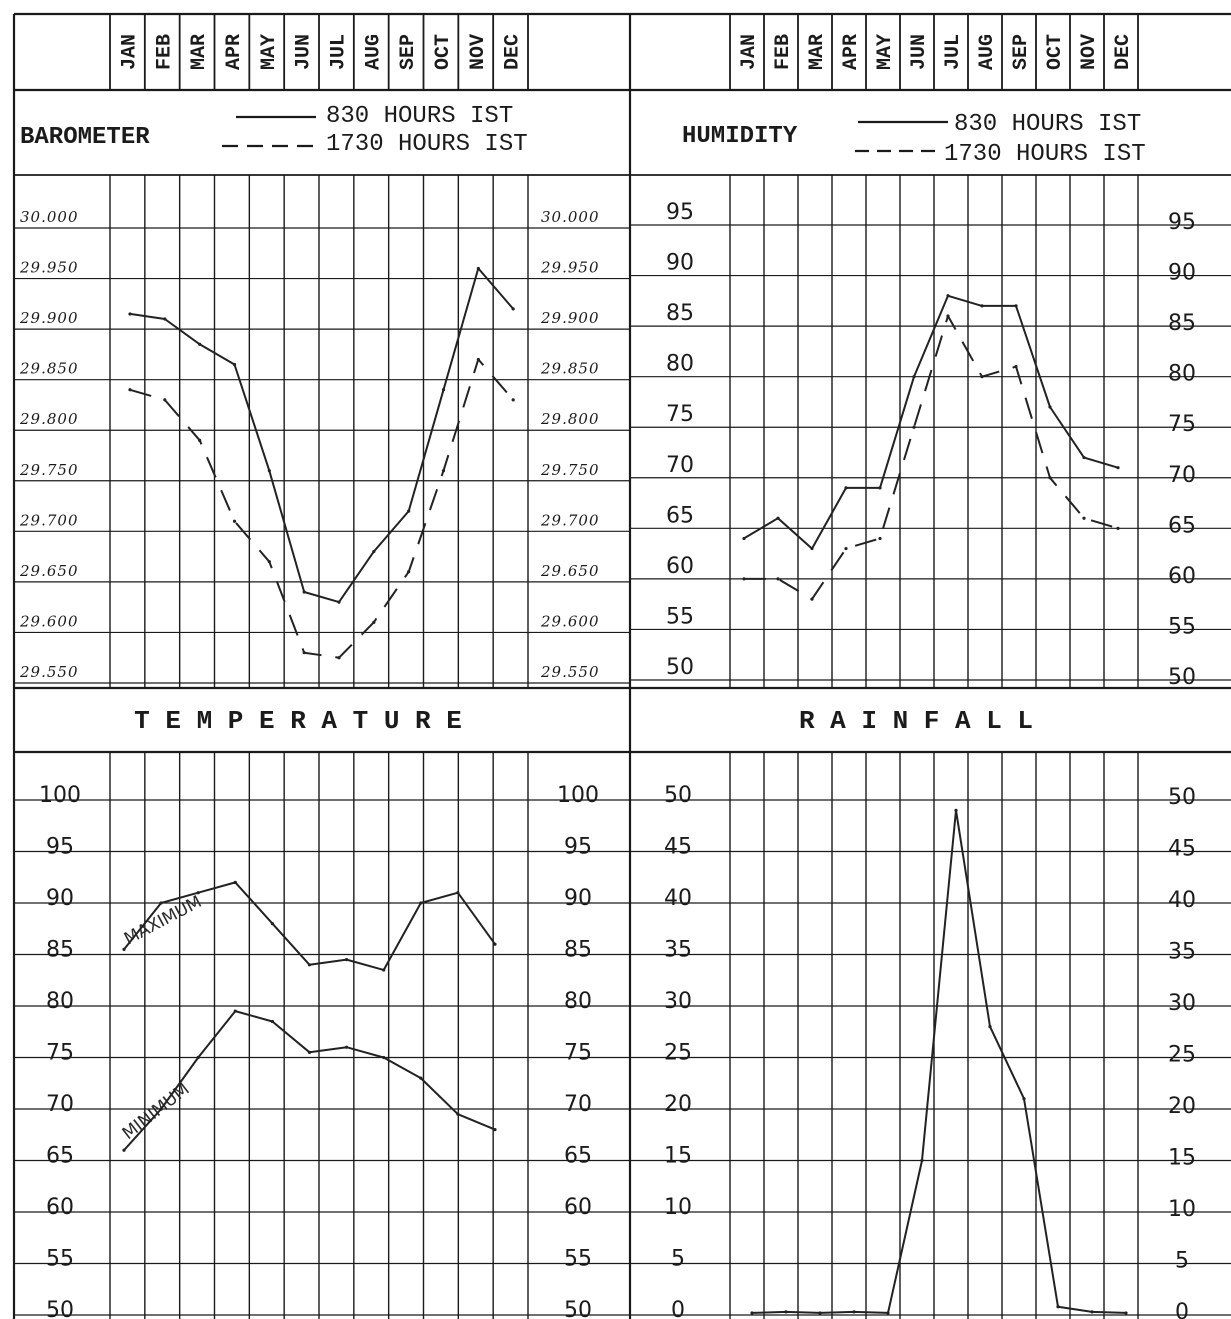  I want to click on barometer-tick-right: 29.700, so click(570, 520).